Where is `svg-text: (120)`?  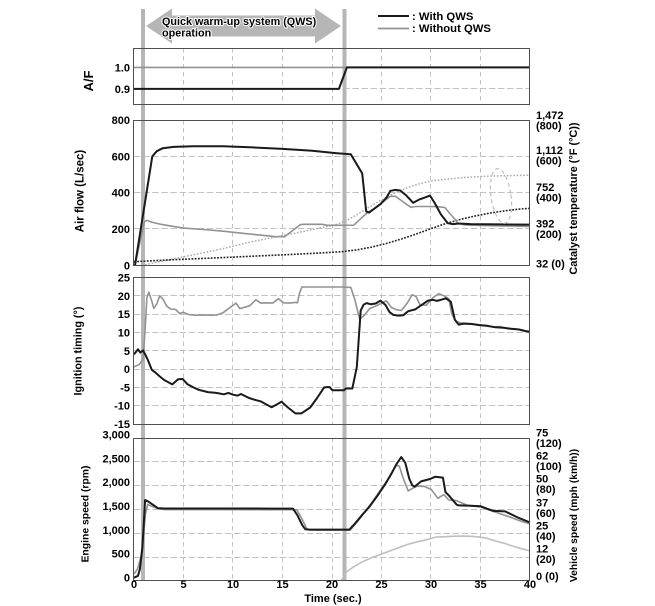 svg-text: (120) is located at coordinates (549, 444).